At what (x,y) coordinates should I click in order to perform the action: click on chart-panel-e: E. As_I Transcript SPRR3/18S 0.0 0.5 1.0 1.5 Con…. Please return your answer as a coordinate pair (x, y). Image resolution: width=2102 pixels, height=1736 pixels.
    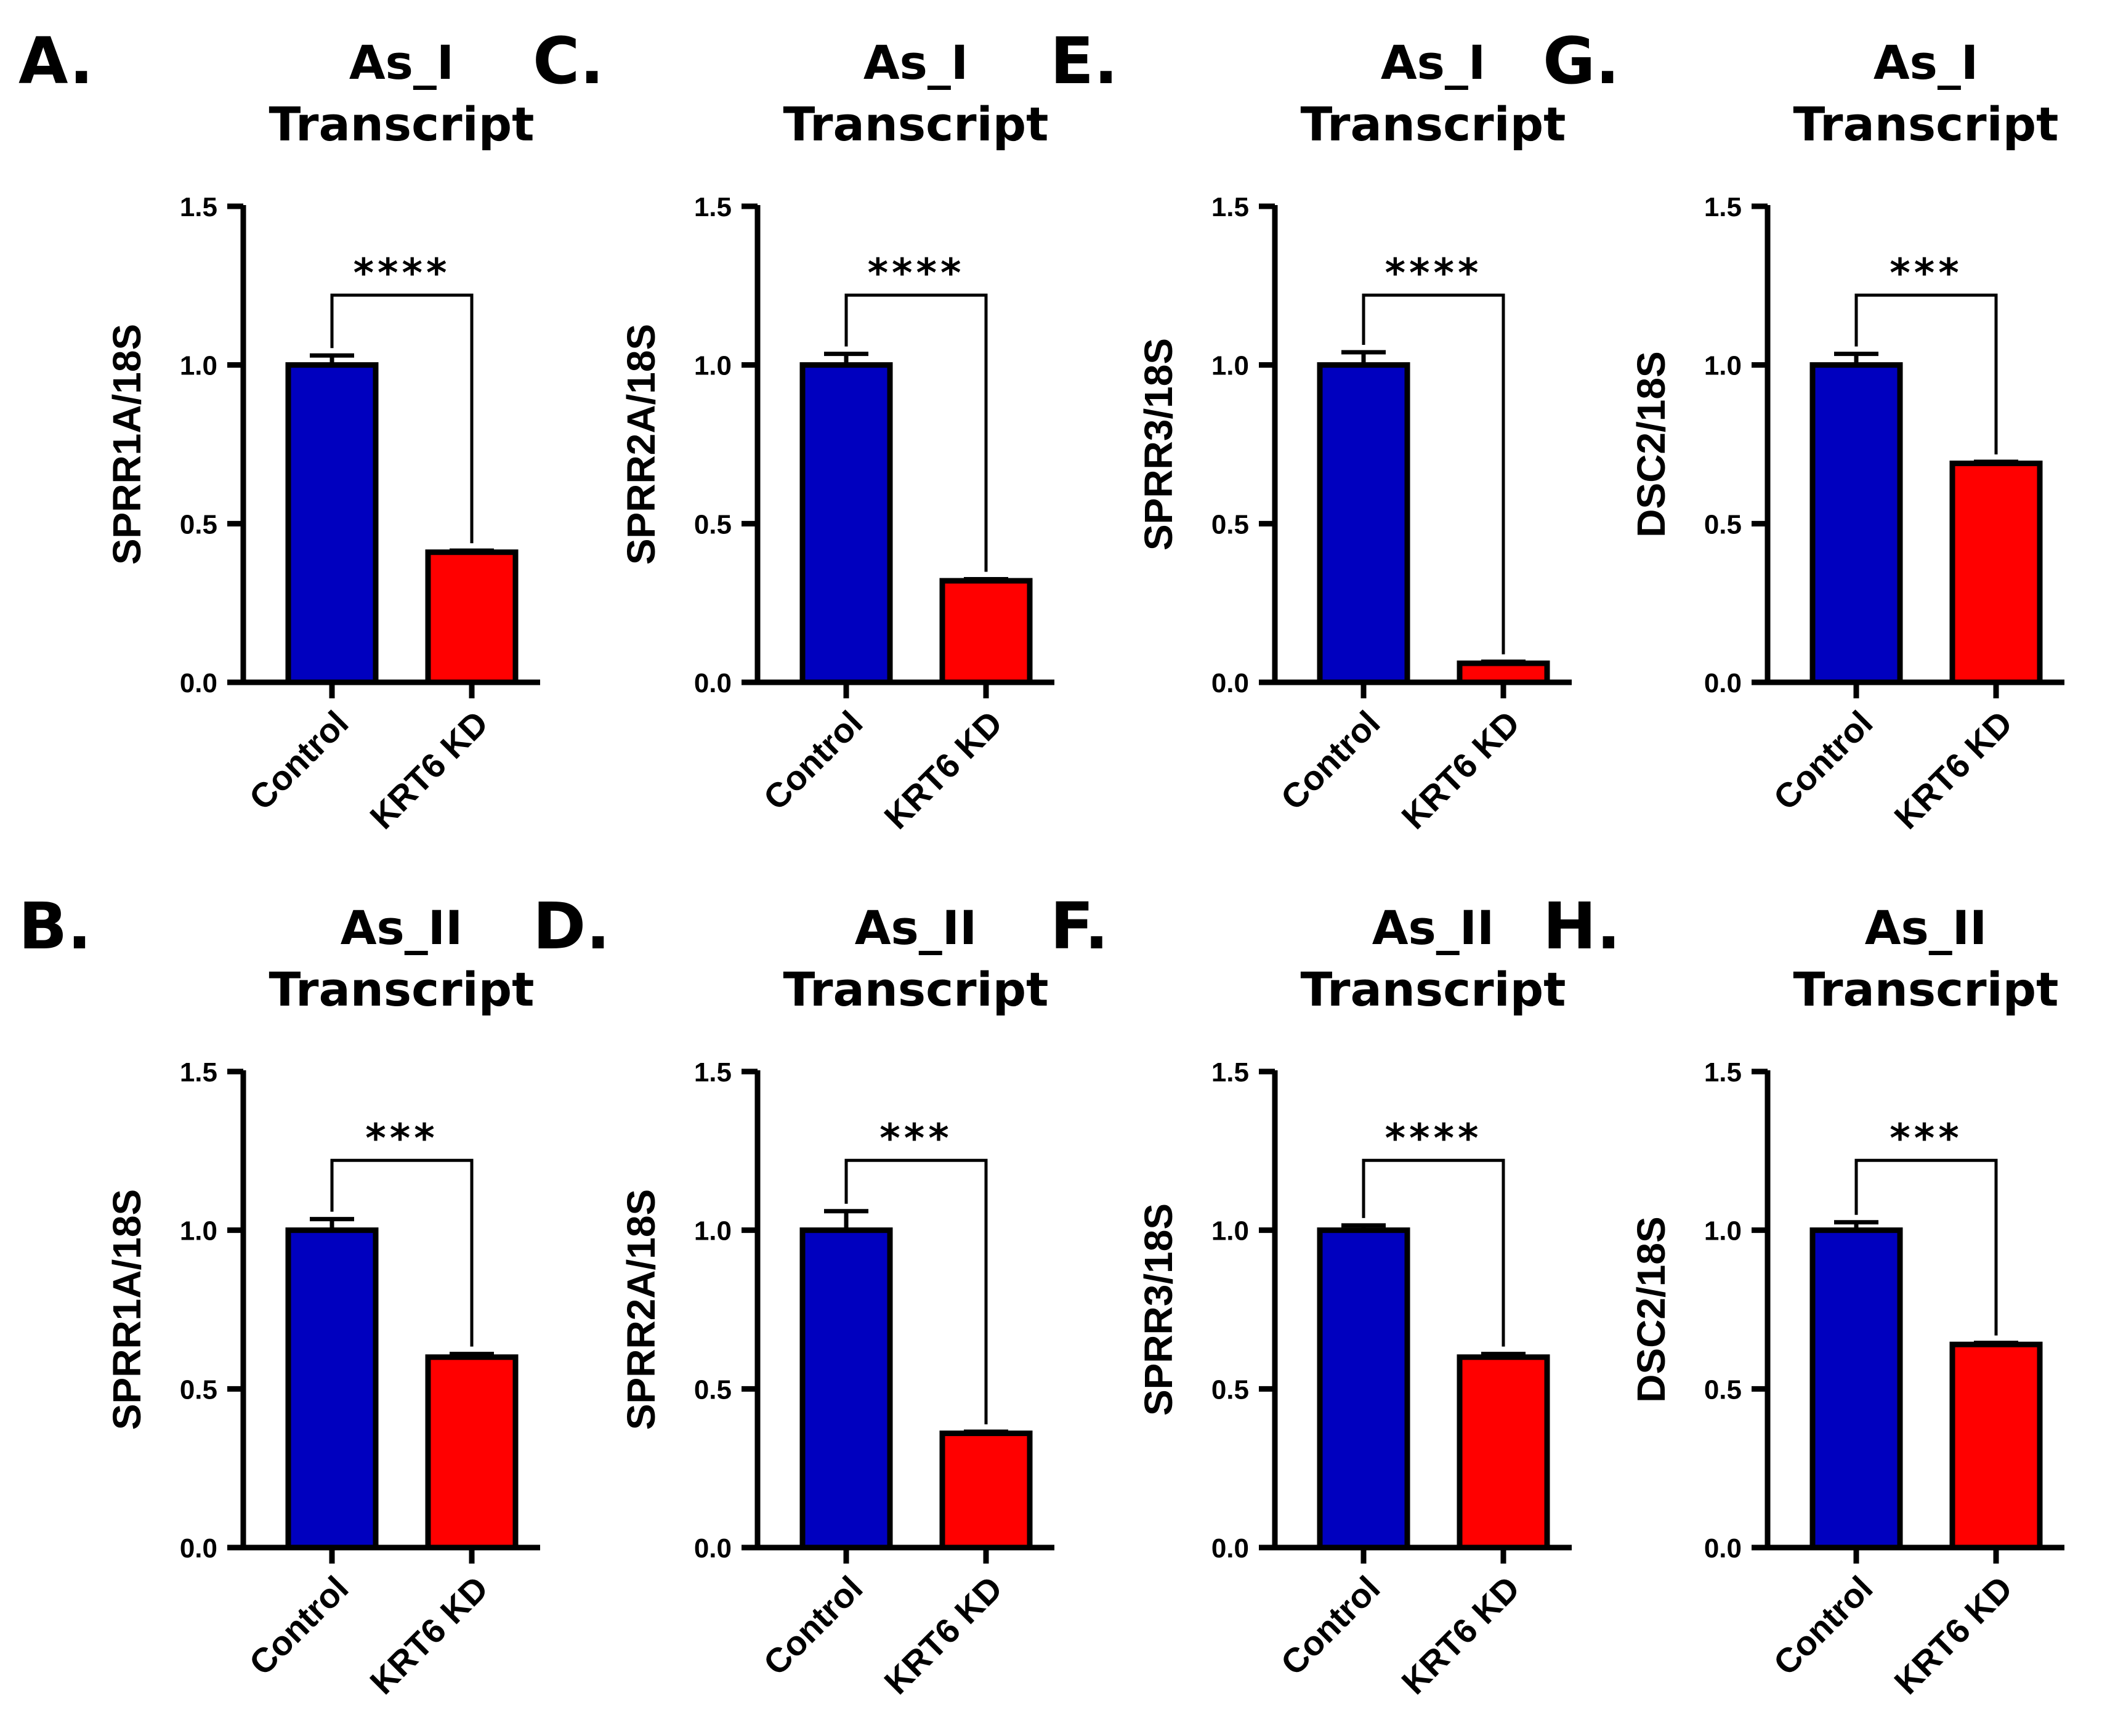
    Looking at the image, I should click on (1311, 430).